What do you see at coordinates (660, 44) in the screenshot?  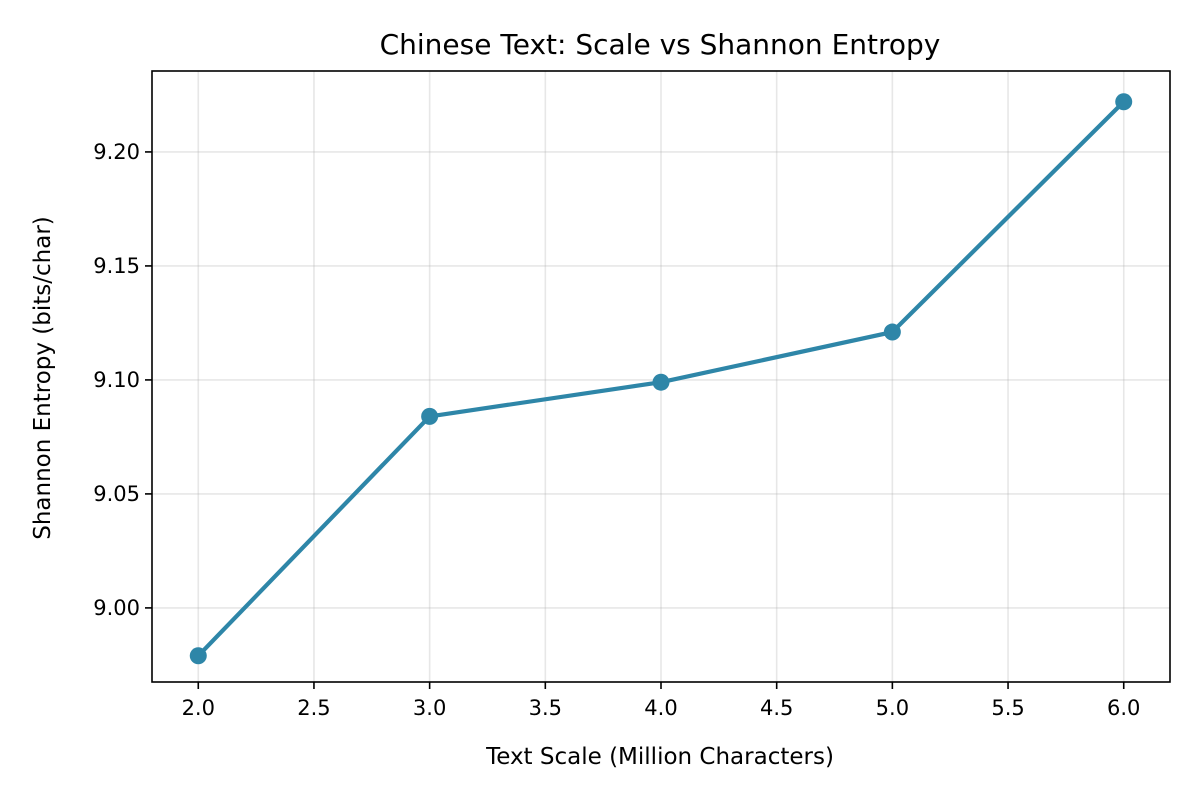 I see `chart-title: Chinese Text: Scale vs Shannon Entropy` at bounding box center [660, 44].